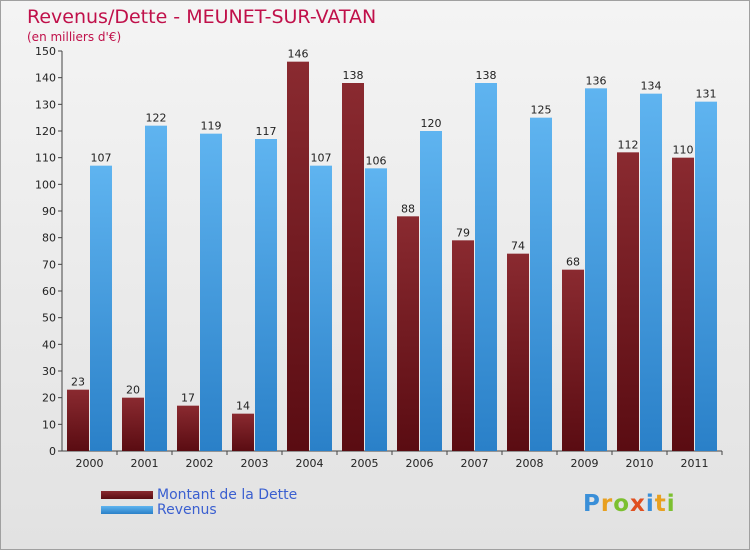 The height and width of the screenshot is (550, 750). I want to click on y-tick-label: 10, so click(49, 424).